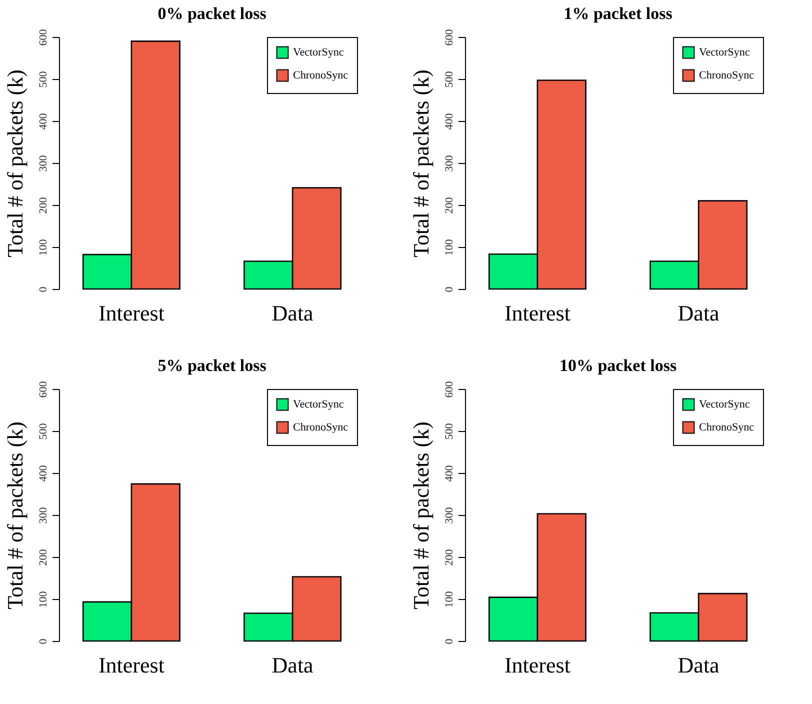 The width and height of the screenshot is (812, 704). Describe the element at coordinates (618, 365) in the screenshot. I see `chart-title: 10% packet loss` at that location.